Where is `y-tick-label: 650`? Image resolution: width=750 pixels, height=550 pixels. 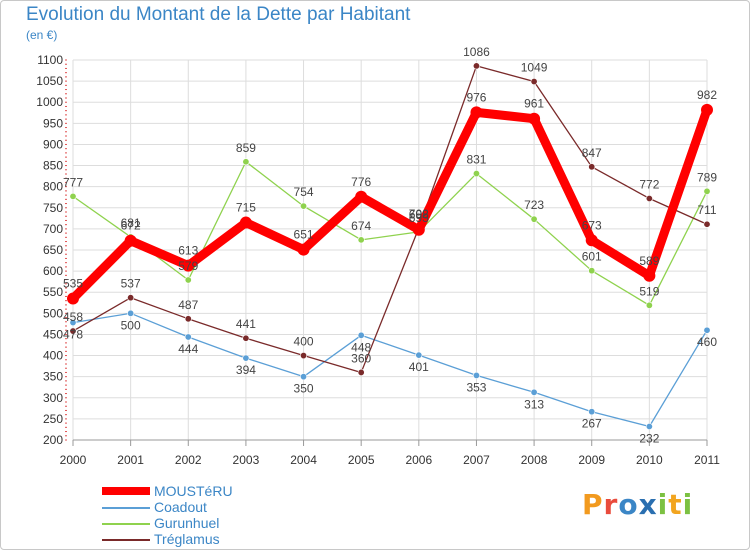 y-tick-label: 650 is located at coordinates (53, 250).